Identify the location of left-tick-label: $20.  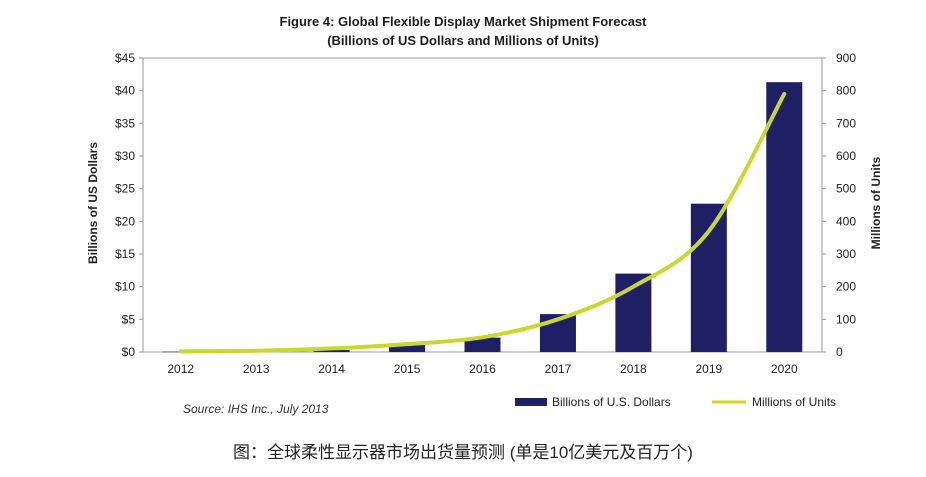
(125, 221).